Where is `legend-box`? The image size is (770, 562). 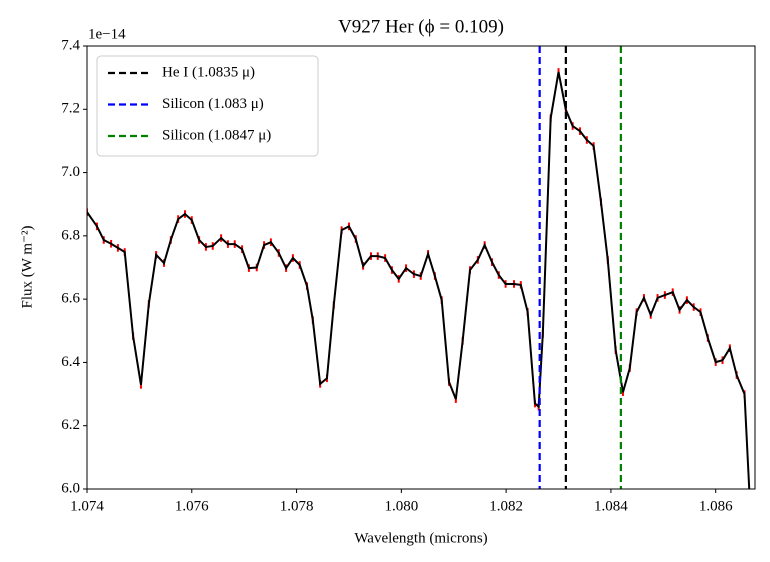 legend-box is located at coordinates (207, 106).